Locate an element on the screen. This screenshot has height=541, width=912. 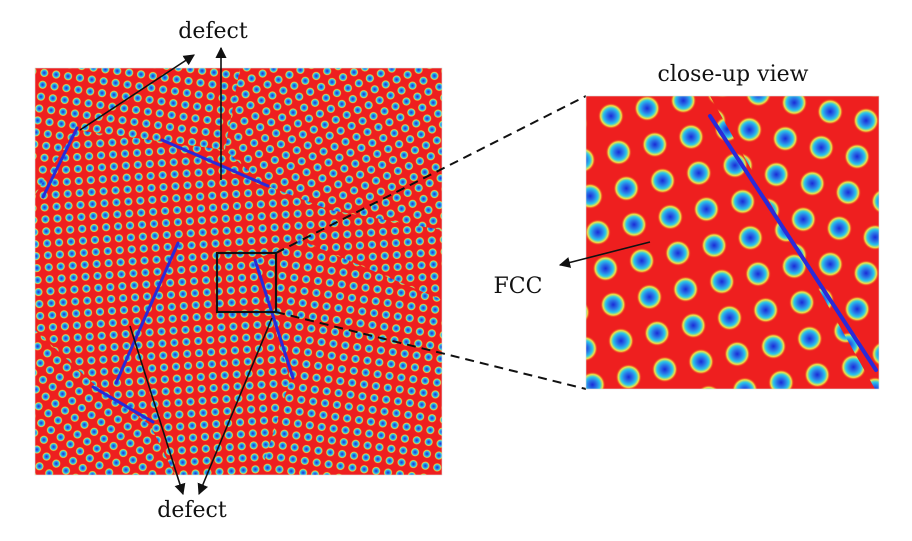
arrow-fcc is located at coordinates (604, 254).